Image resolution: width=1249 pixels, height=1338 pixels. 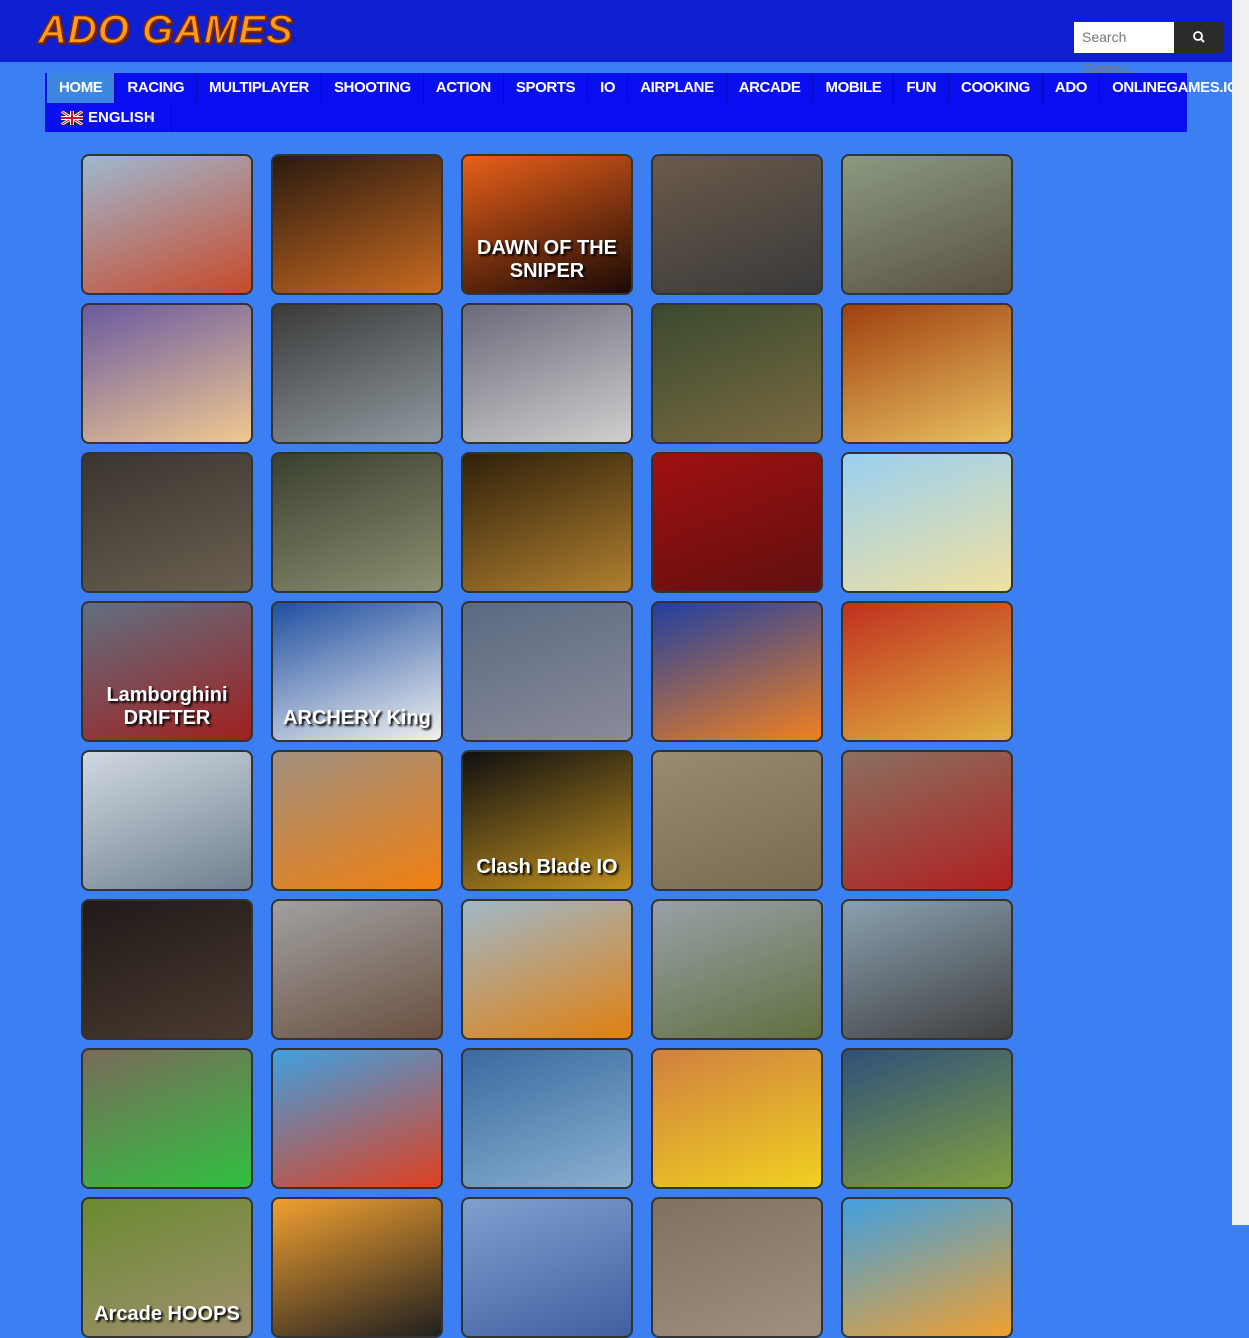 I want to click on game-thumbnail: DAWN OF THE SNIPER, so click(x=547, y=224).